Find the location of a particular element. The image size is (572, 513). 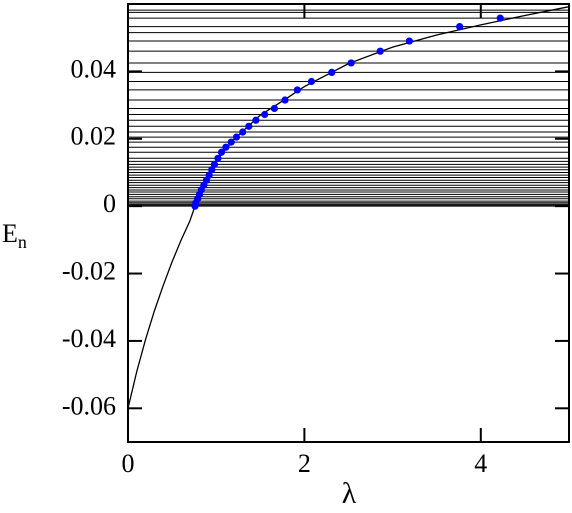

y-axis-label: En is located at coordinates (14, 235).